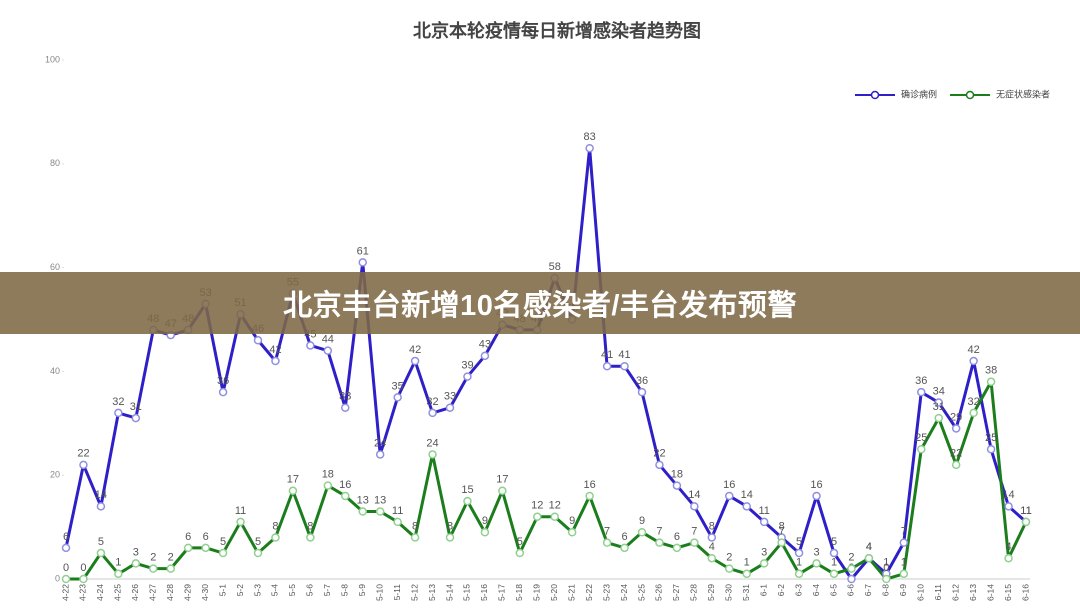 The width and height of the screenshot is (1080, 608). I want to click on x-tick-label: 5-31, so click(746, 592).